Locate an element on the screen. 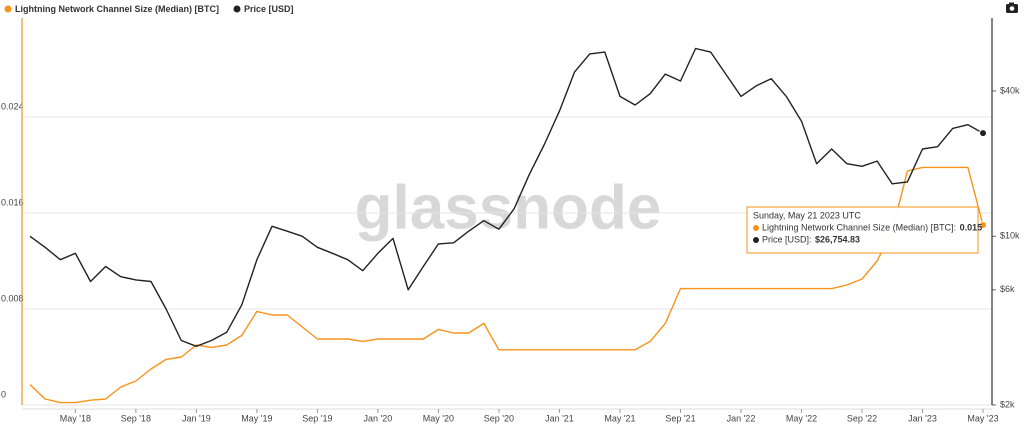  x-tick-label: Sep '20 is located at coordinates (499, 418).